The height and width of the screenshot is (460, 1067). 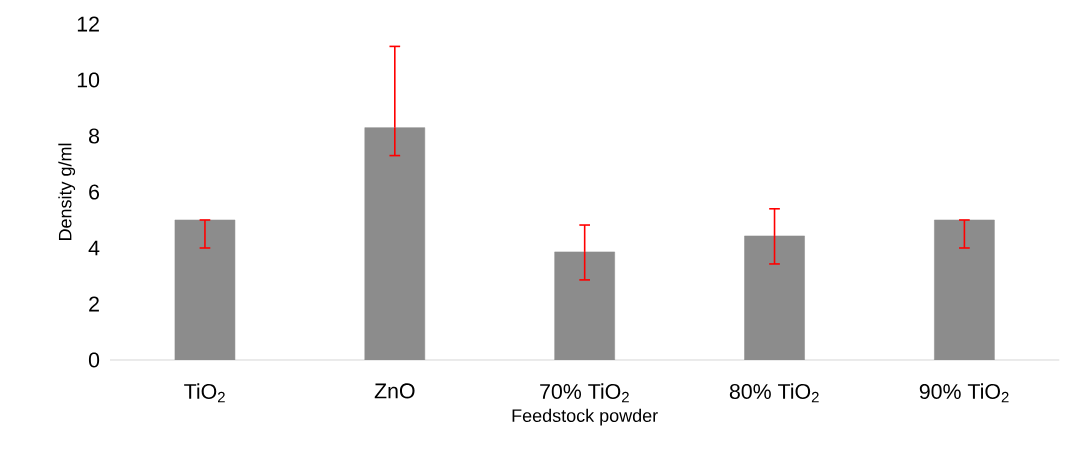 What do you see at coordinates (584, 393) in the screenshot?
I see `x-tick-label: 70% TiO$_{2}$` at bounding box center [584, 393].